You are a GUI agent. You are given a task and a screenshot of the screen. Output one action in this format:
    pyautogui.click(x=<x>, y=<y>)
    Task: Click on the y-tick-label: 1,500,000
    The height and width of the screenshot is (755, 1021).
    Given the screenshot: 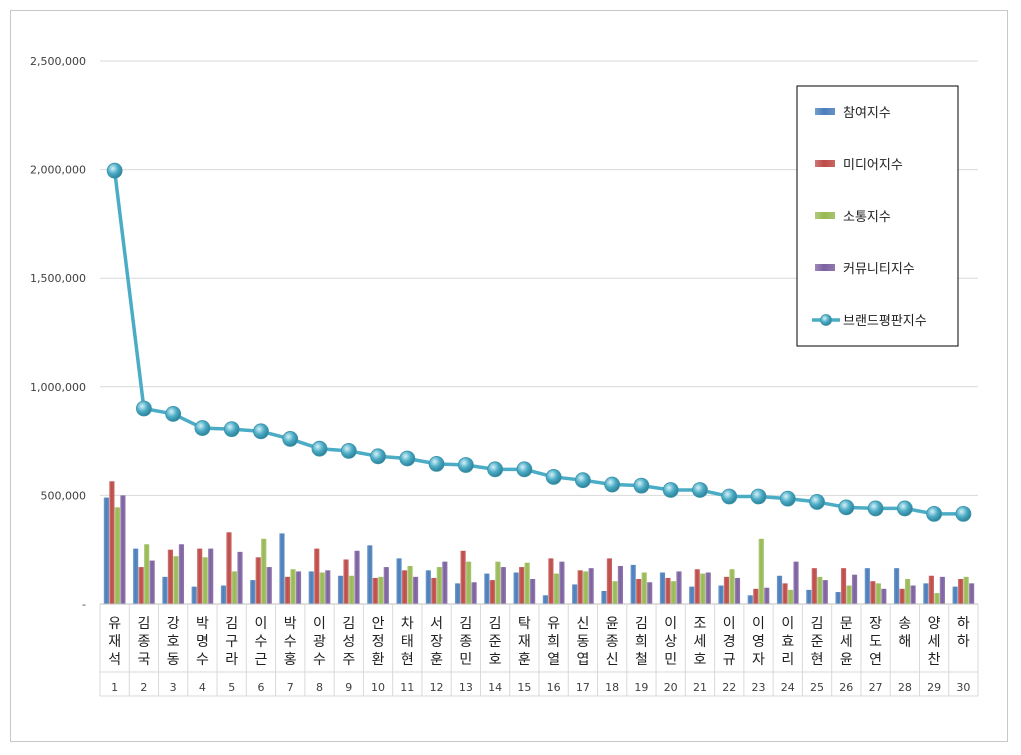 What is the action you would take?
    pyautogui.click(x=58, y=278)
    